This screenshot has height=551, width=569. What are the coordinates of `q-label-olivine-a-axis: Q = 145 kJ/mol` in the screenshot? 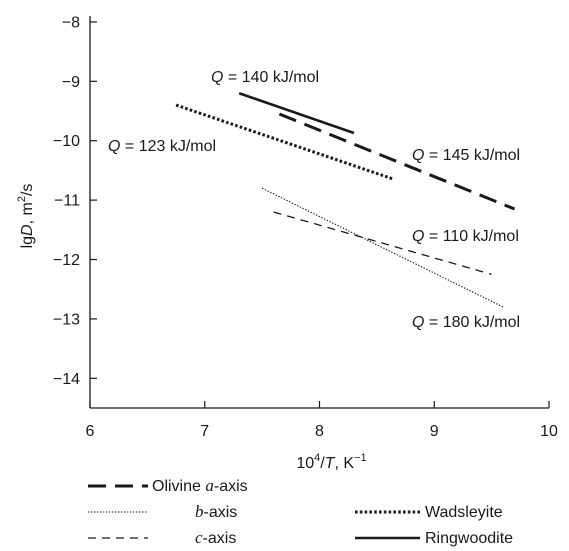 It's located at (466, 155).